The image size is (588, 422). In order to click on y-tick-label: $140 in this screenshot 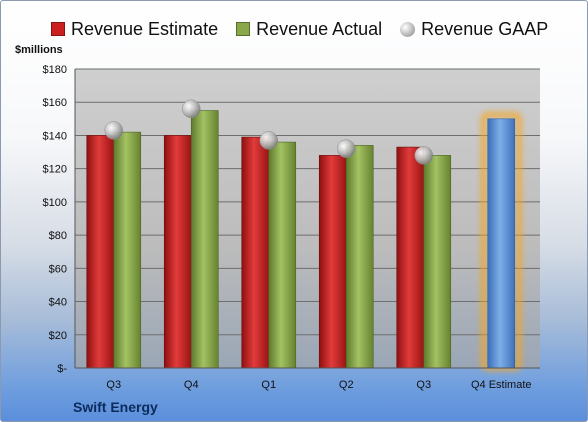, I will do `click(55, 136)`.